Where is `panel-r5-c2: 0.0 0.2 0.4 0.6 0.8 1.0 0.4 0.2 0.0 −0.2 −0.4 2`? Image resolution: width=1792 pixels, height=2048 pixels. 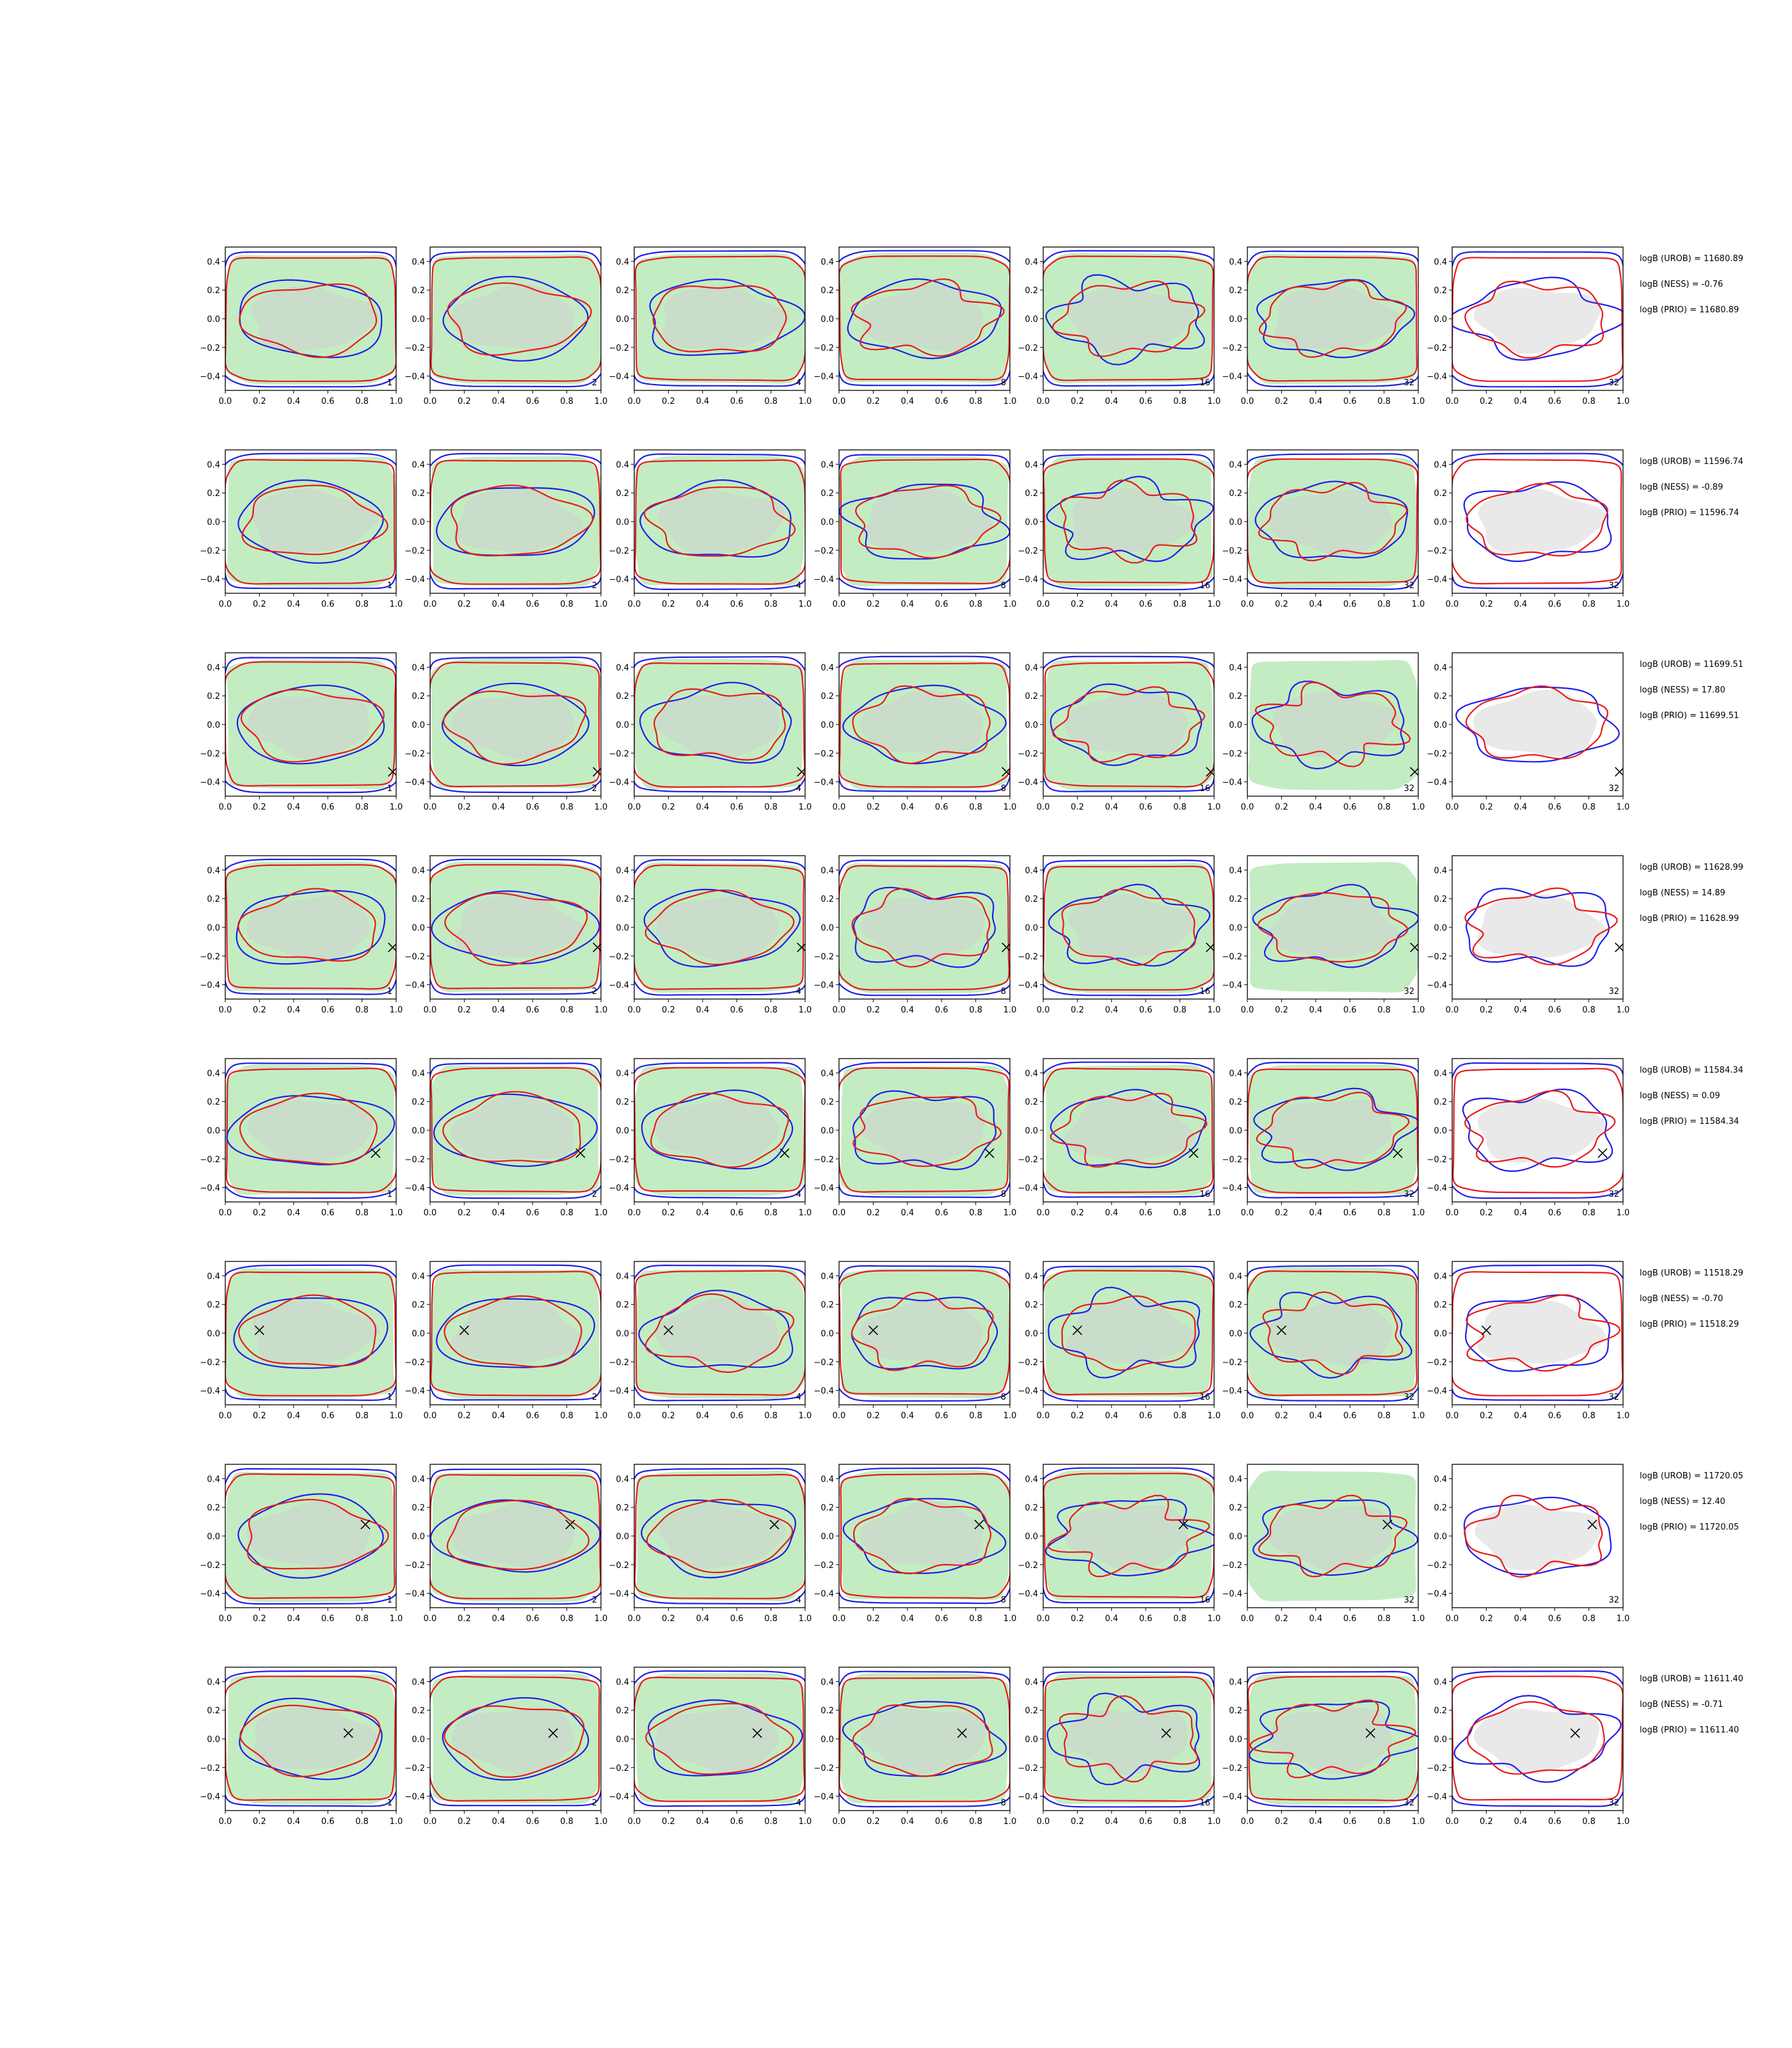 panel-r5-c2: 0.0 0.2 0.4 0.6 0.8 1.0 0.4 0.2 0.0 −0.2 −0.4 2 is located at coordinates (505, 1138).